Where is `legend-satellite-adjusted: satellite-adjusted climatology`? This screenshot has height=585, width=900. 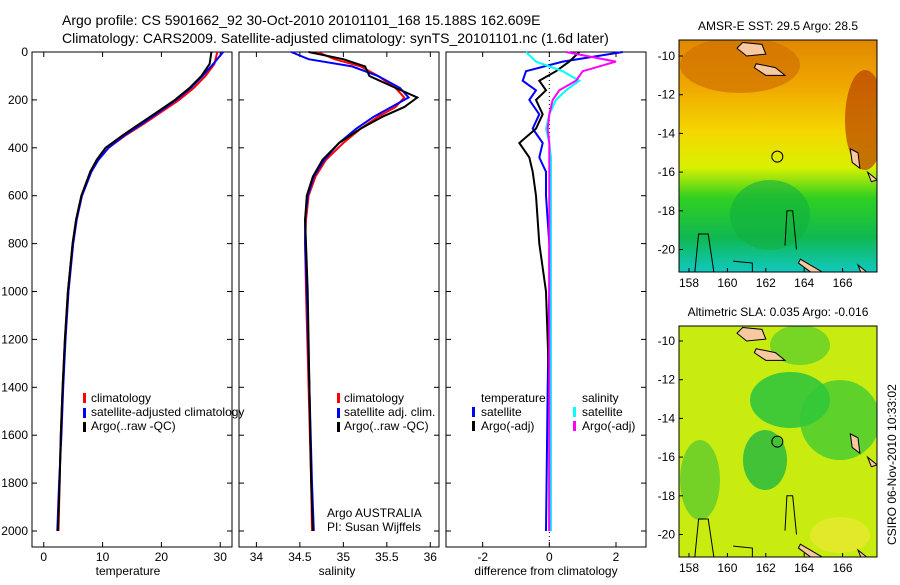
legend-satellite-adjusted: satellite-adjusted climatology is located at coordinates (167, 412).